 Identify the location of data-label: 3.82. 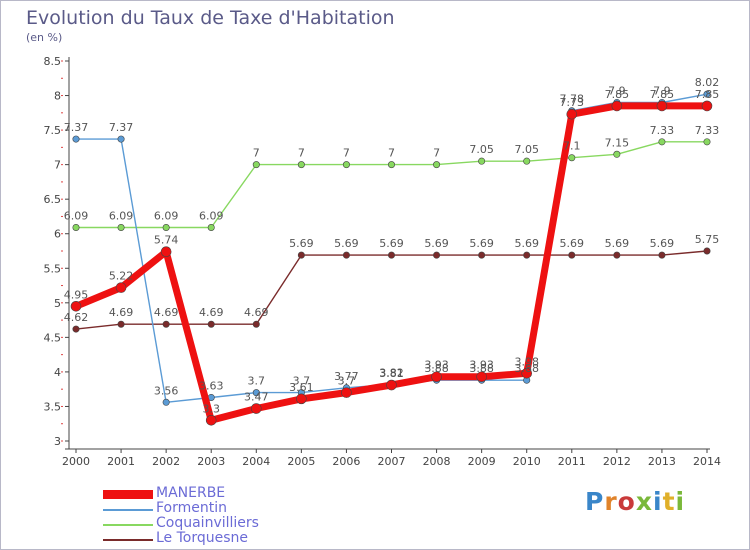
(391, 372).